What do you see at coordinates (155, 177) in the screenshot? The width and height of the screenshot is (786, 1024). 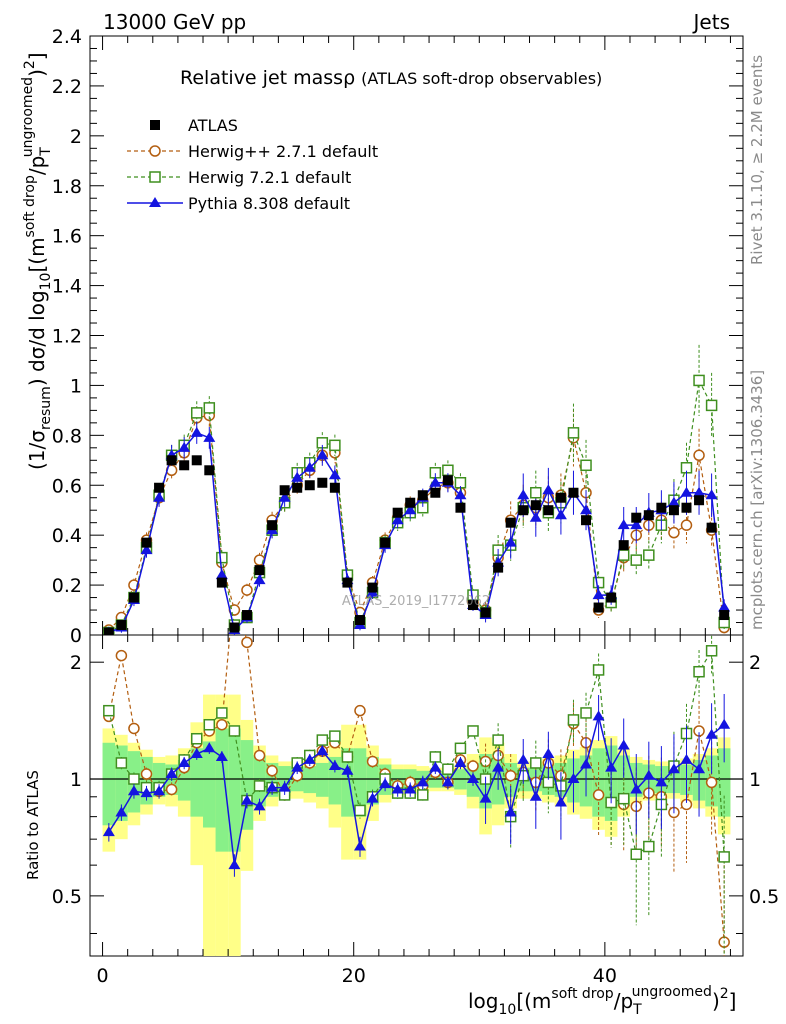 I see `legend-marker-herwig-7-2-1-default` at bounding box center [155, 177].